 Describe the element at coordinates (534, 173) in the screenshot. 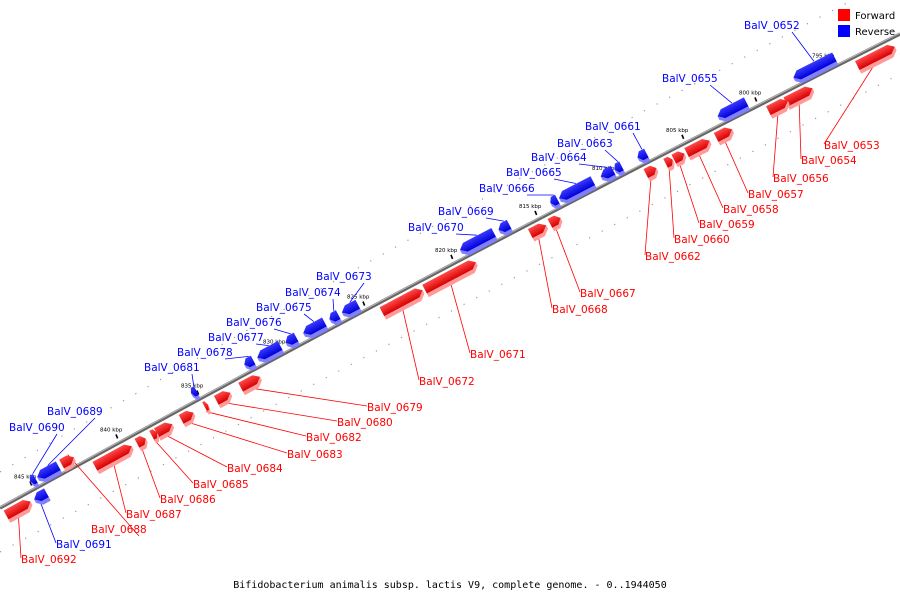

I see `label-balv-0665: BalV_0665` at that location.